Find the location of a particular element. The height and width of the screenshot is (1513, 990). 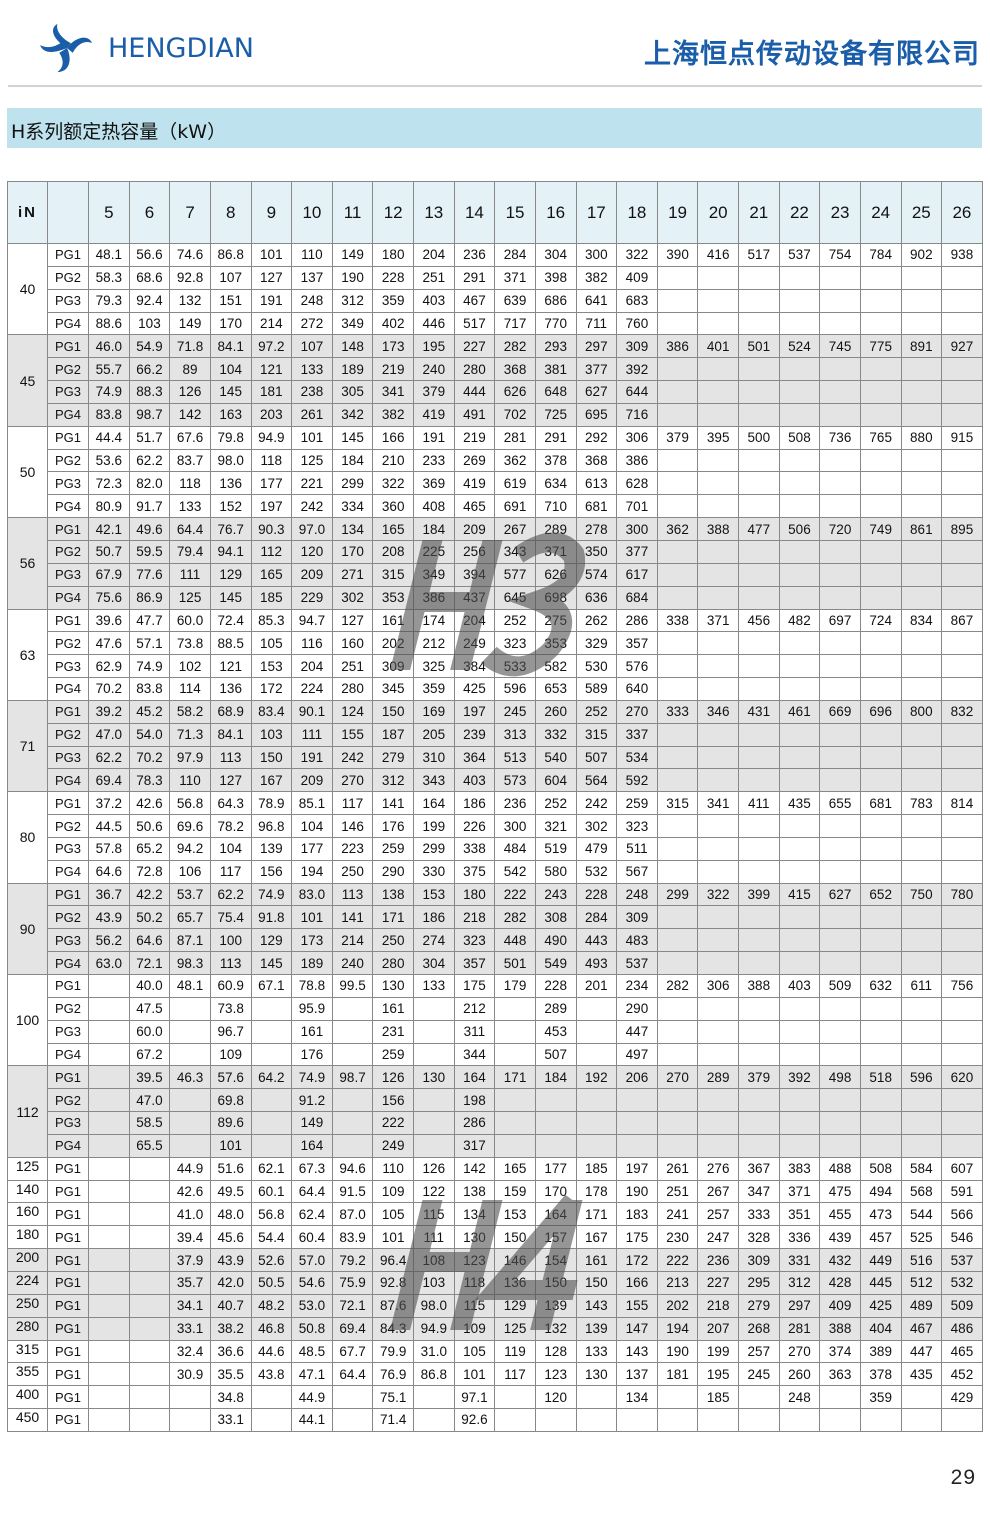

value-cell: 136 is located at coordinates (230, 689).